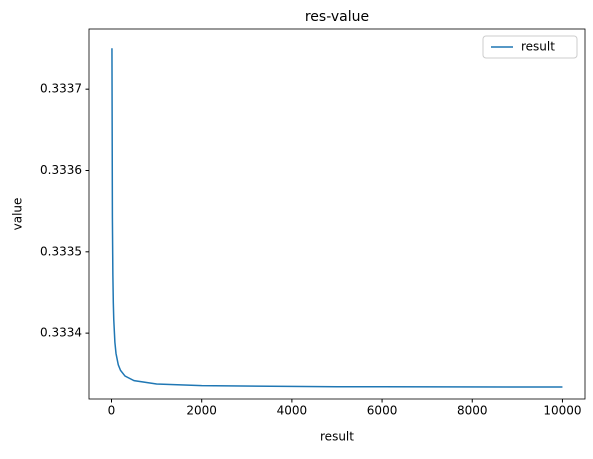 This screenshot has width=593, height=459. I want to click on y-tick-label: 0.3336, so click(61, 170).